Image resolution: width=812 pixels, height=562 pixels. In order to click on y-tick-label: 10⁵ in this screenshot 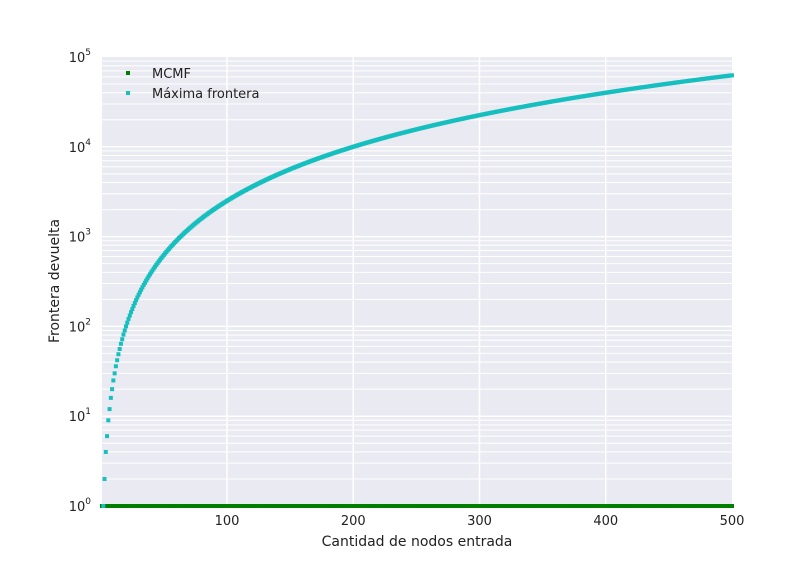, I will do `click(80, 57)`.